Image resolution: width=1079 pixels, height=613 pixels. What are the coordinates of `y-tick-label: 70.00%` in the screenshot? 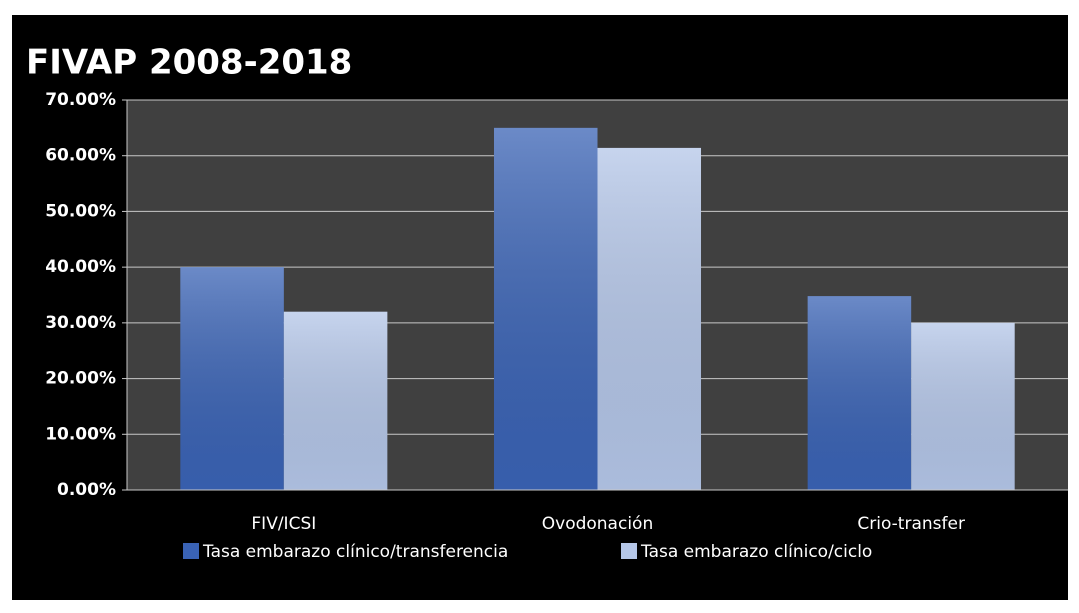 It's located at (80, 100).